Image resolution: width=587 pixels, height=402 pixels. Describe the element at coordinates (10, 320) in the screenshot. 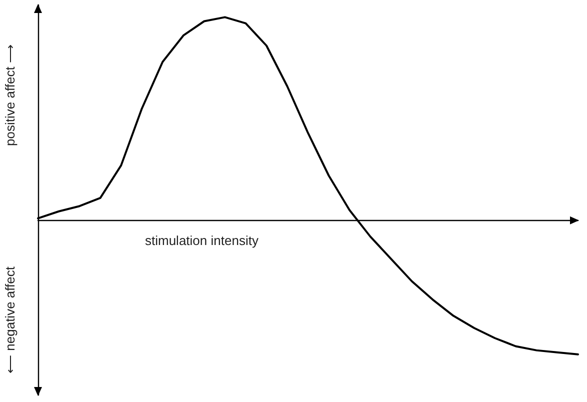

I see `text: ⟵ negative affect` at that location.